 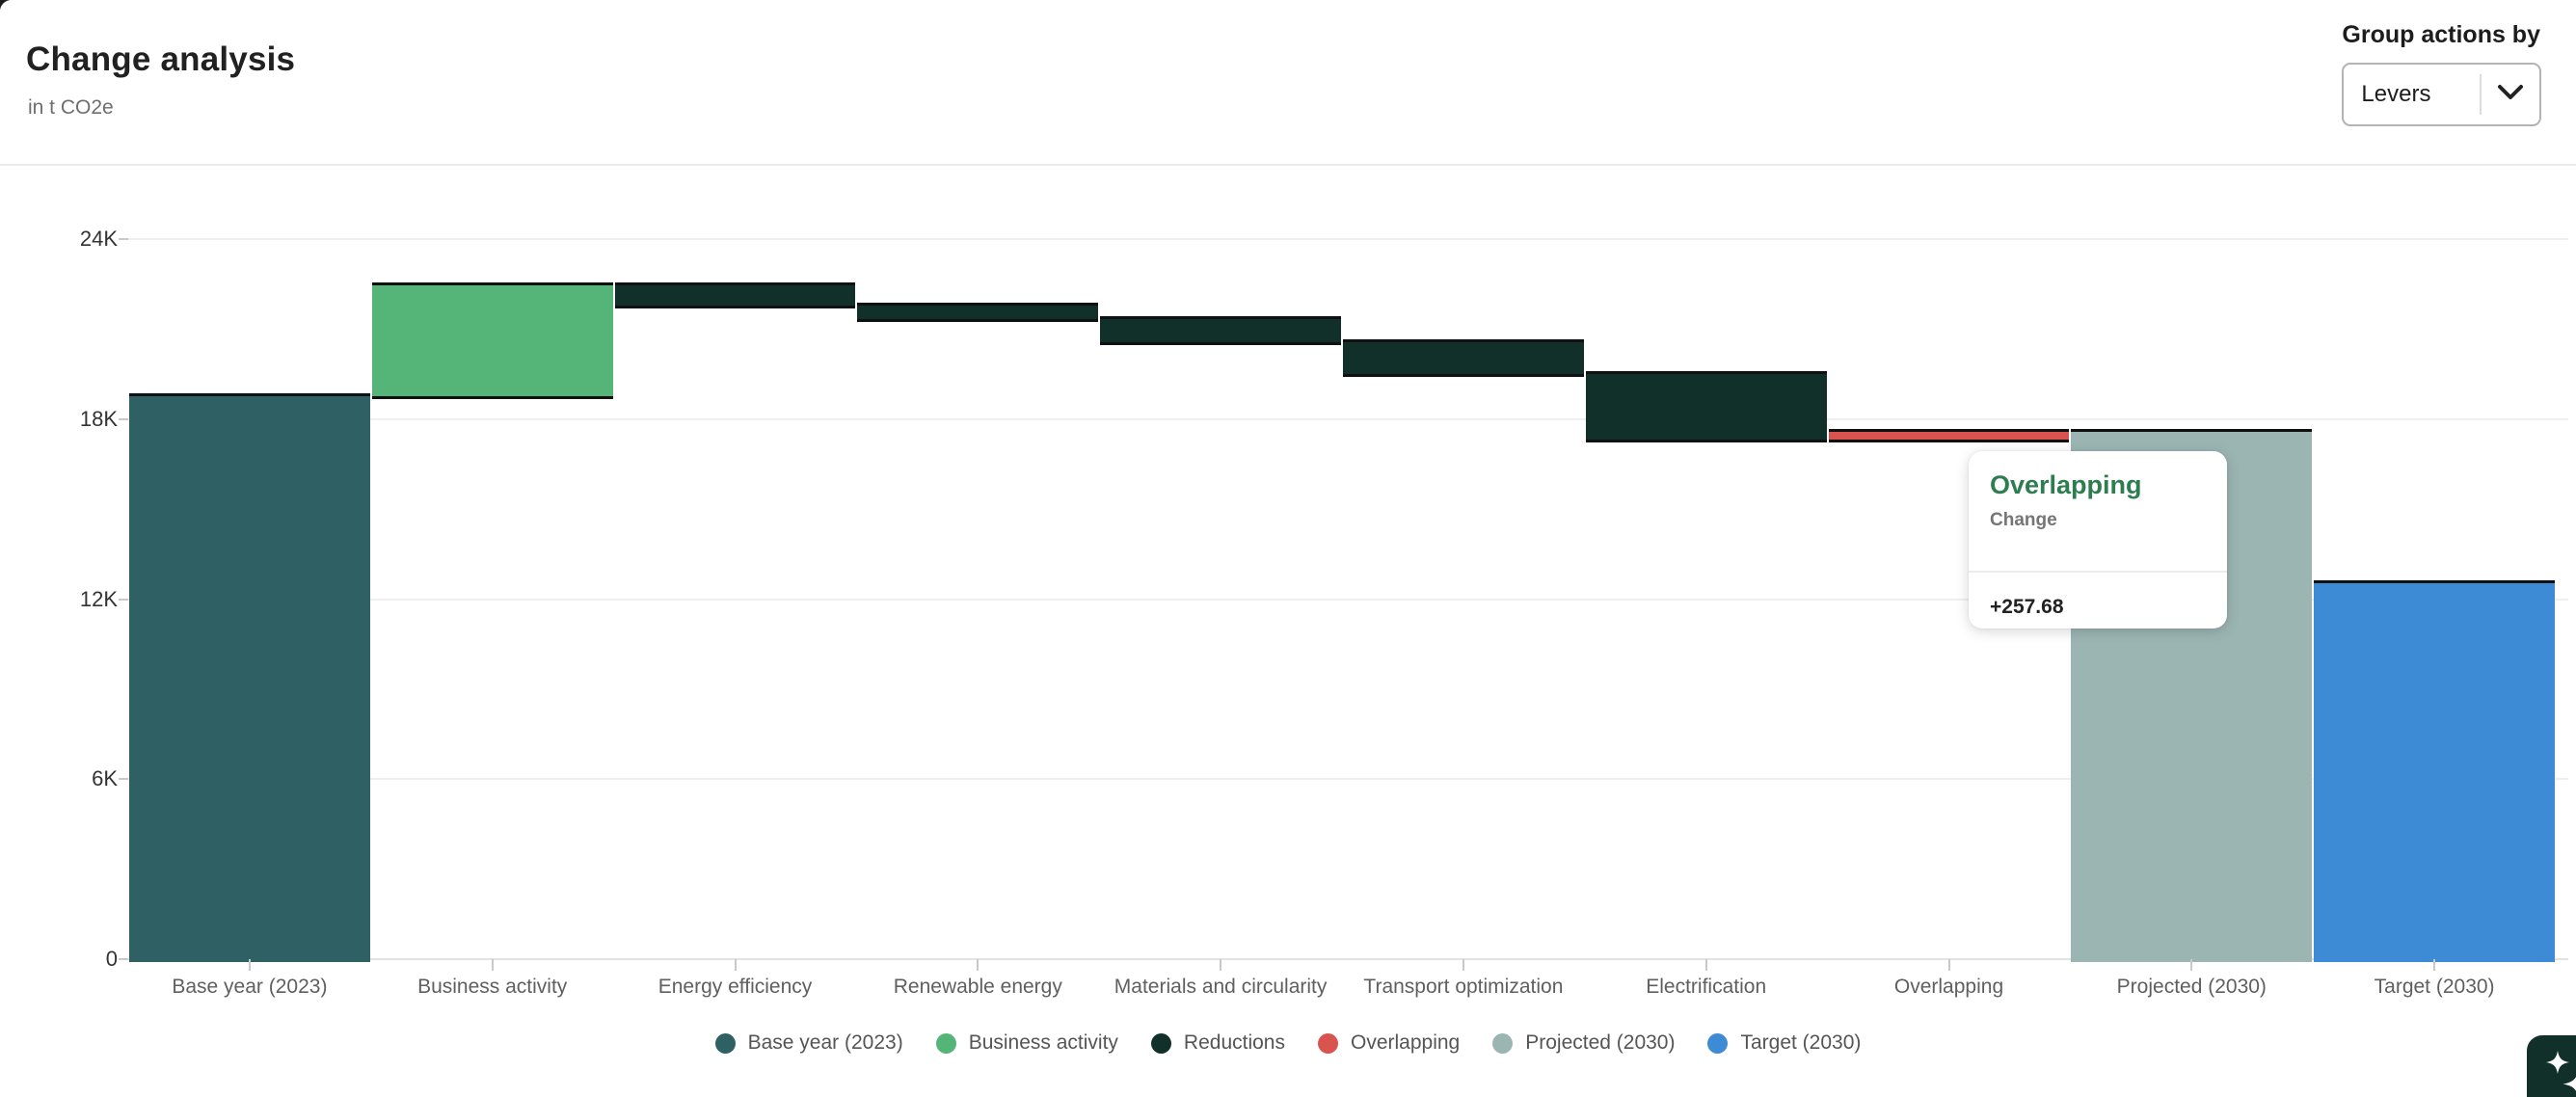 I want to click on y-axis-label-6K: 6K, so click(x=105, y=778).